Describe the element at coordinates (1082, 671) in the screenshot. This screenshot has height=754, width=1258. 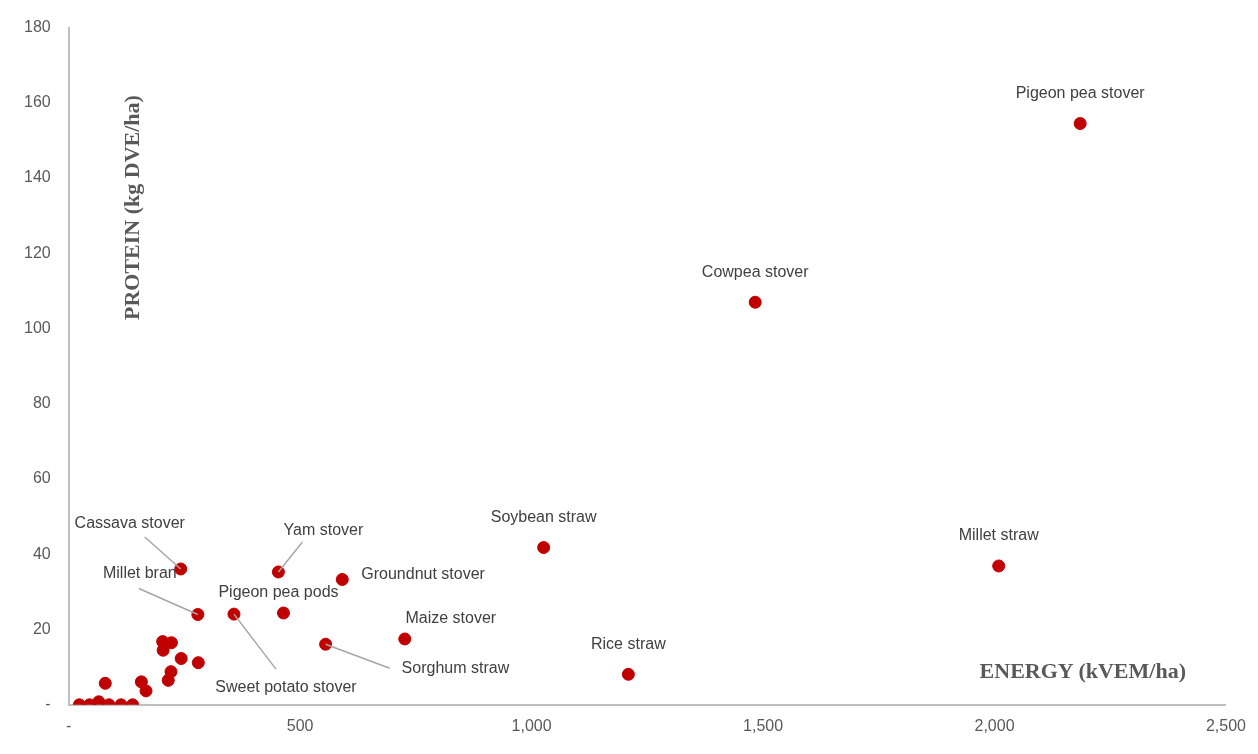
I see `x-axis-title: ENERGY (kVEM/ha)` at that location.